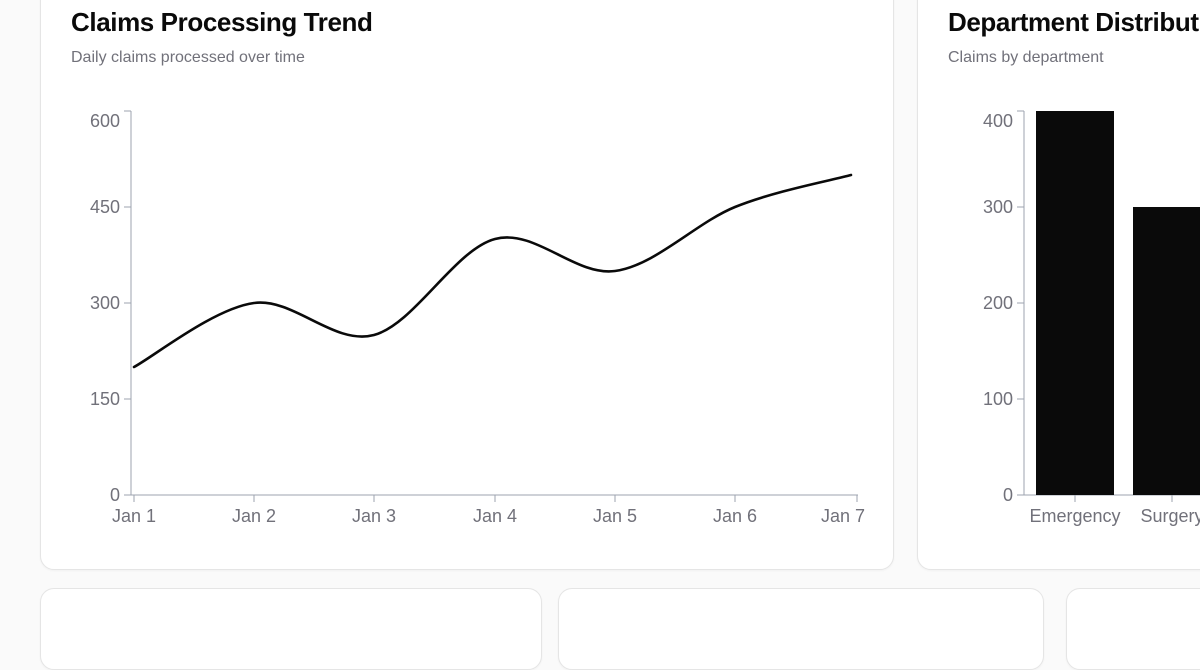 The width and height of the screenshot is (1200, 670). What do you see at coordinates (998, 121) in the screenshot?
I see `y-tick-label: 400` at bounding box center [998, 121].